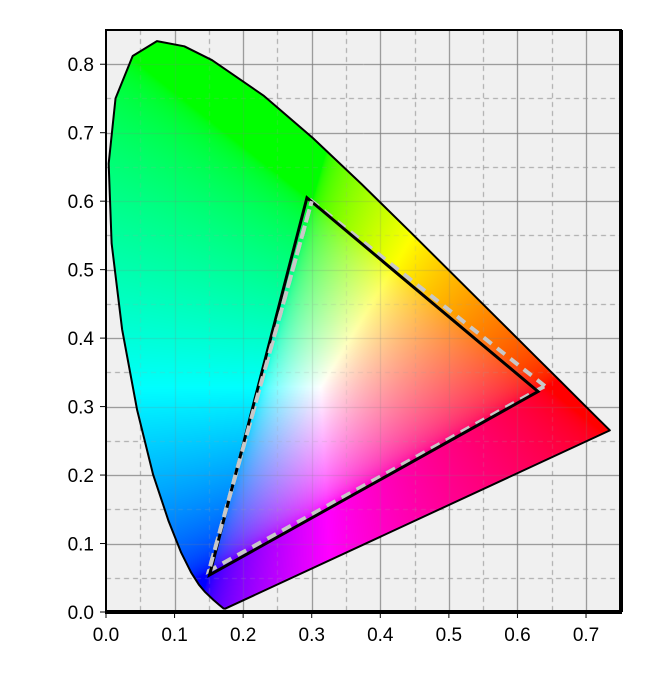 The height and width of the screenshot is (692, 651). What do you see at coordinates (174, 635) in the screenshot?
I see `x-tick-label: 0.1` at bounding box center [174, 635].